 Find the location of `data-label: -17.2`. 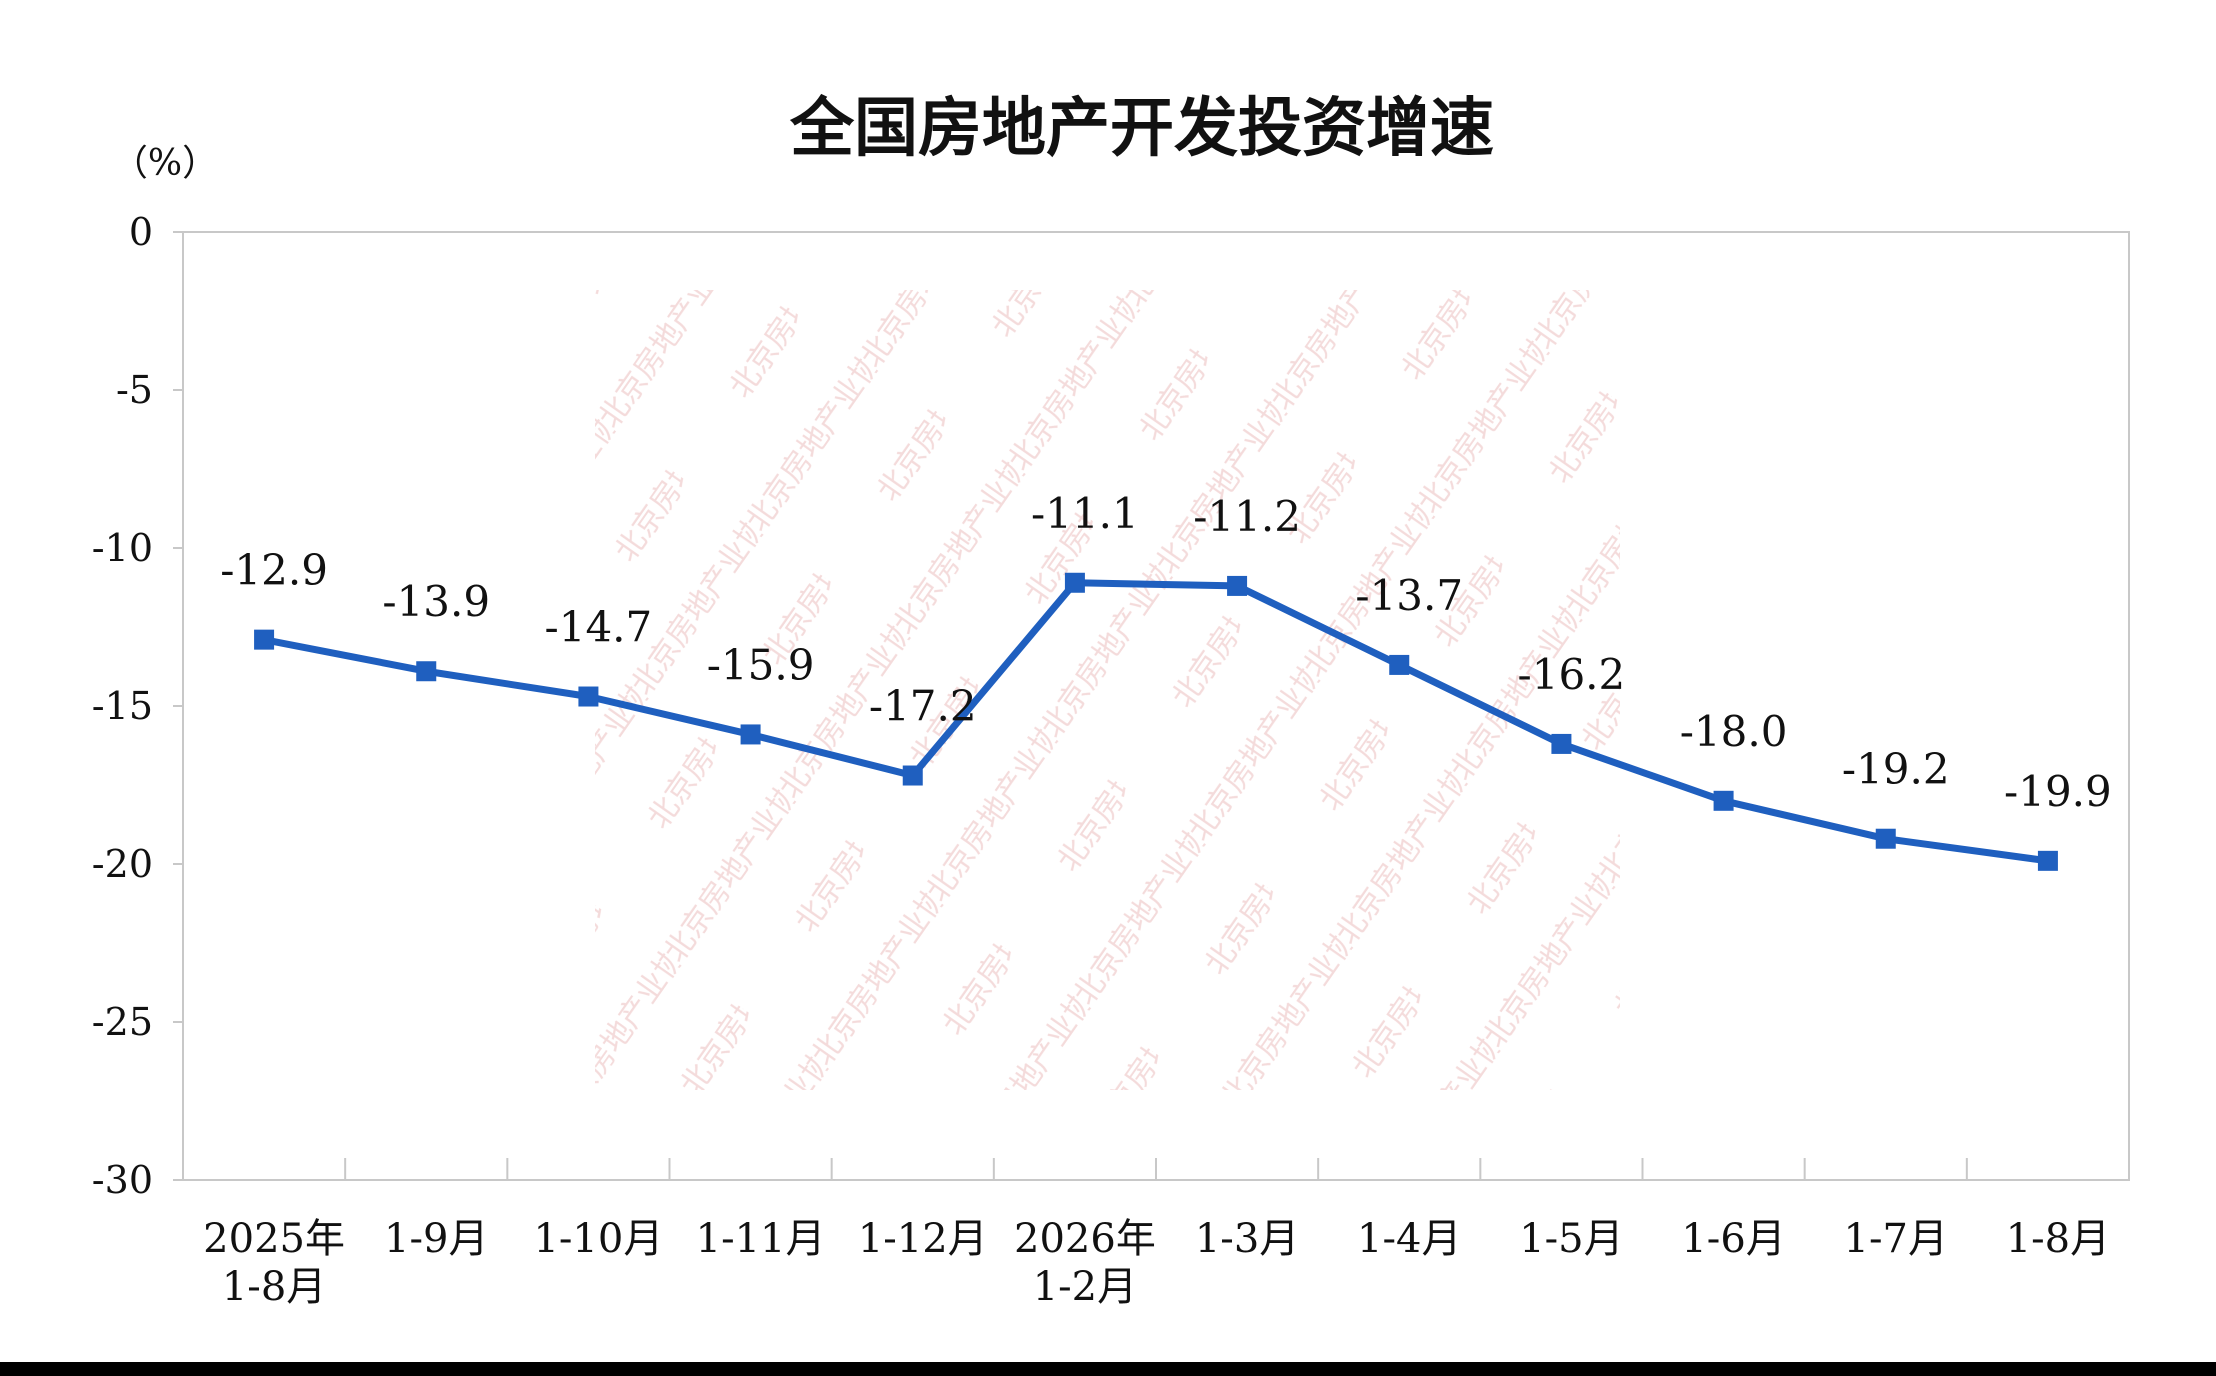

data-label: -17.2 is located at coordinates (923, 706).